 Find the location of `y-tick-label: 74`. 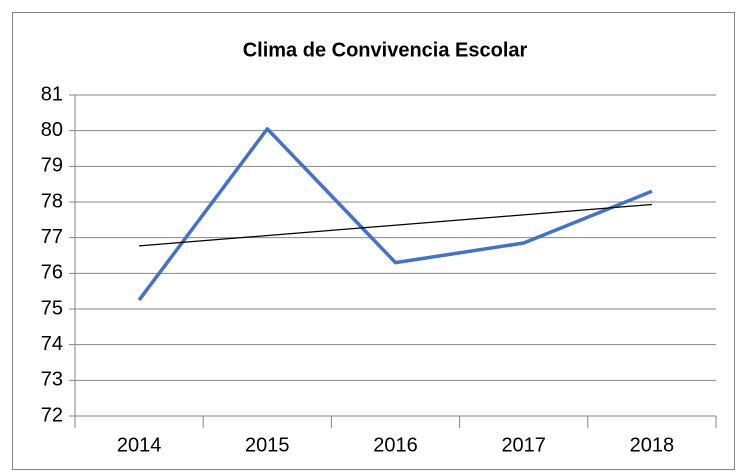

y-tick-label: 74 is located at coordinates (52, 344).